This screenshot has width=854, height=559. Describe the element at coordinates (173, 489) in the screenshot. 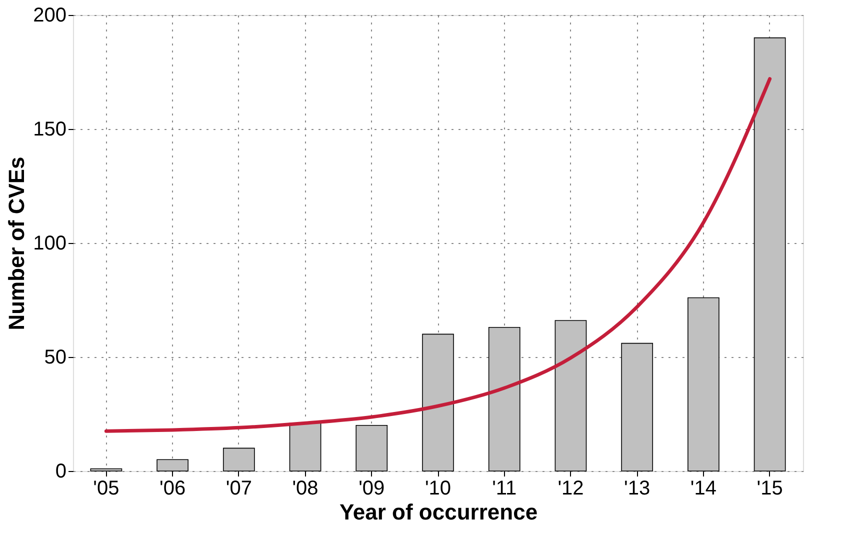

I see `x-tick-label: '06` at that location.